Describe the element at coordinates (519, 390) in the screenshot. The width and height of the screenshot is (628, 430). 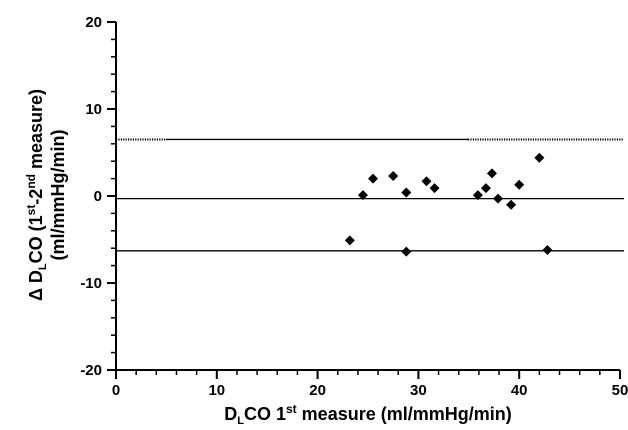
I see `x-tick-label: 40` at that location.